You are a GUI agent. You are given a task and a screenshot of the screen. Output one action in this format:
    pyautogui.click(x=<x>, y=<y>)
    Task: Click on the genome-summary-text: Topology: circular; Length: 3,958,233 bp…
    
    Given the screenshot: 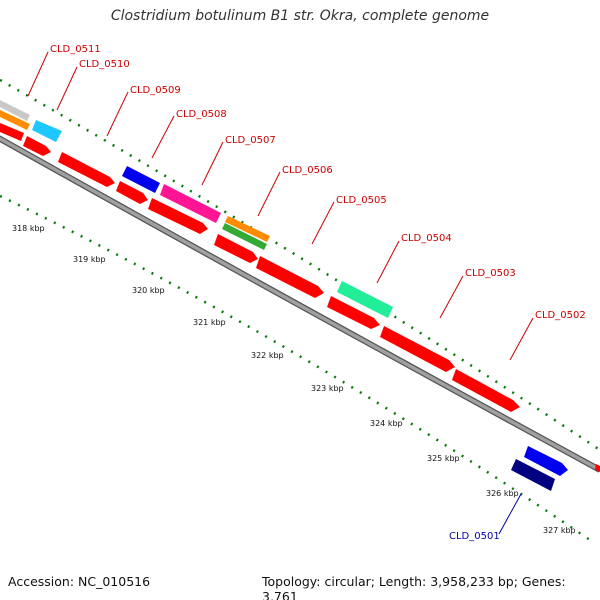 What is the action you would take?
    pyautogui.click(x=414, y=587)
    